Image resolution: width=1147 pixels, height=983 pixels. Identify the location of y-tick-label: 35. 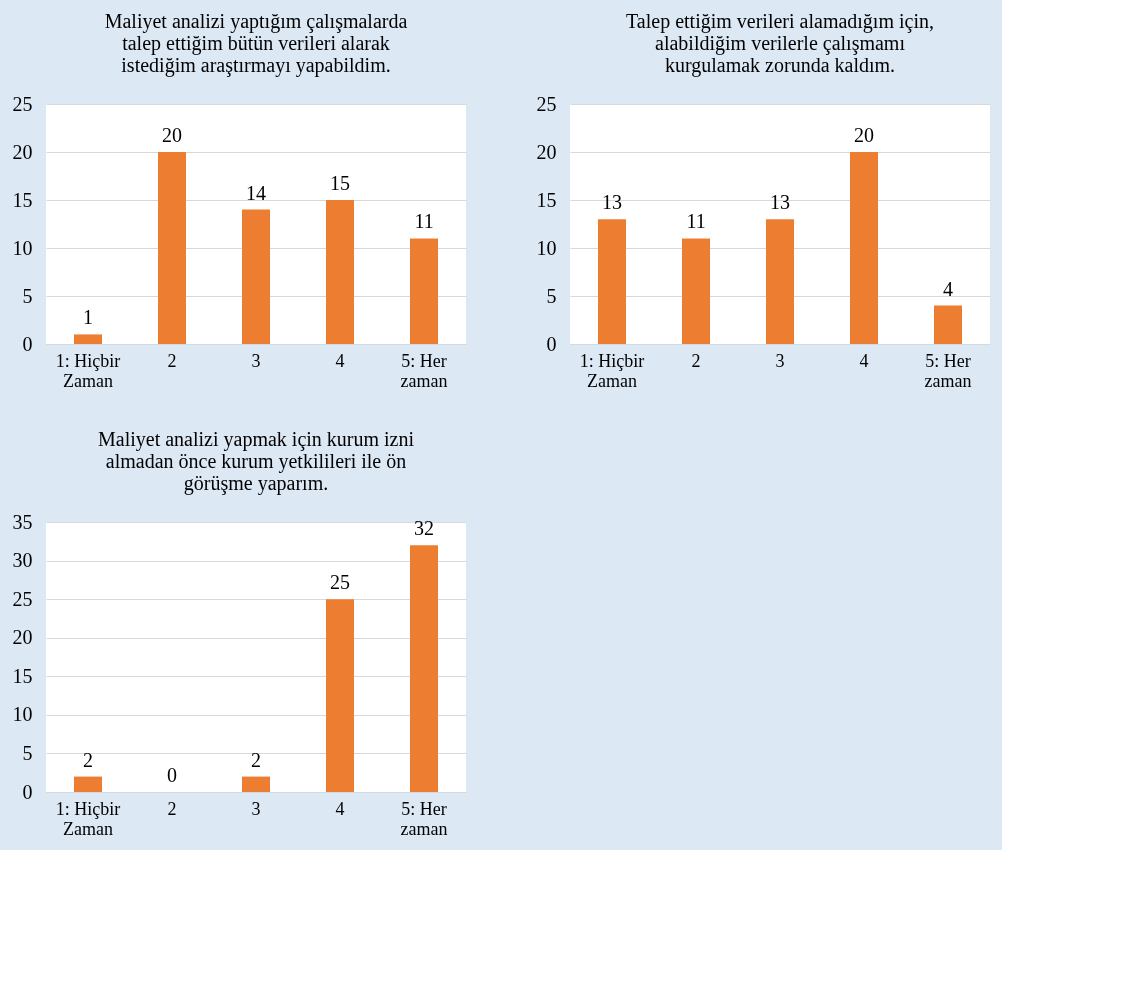
(22, 521).